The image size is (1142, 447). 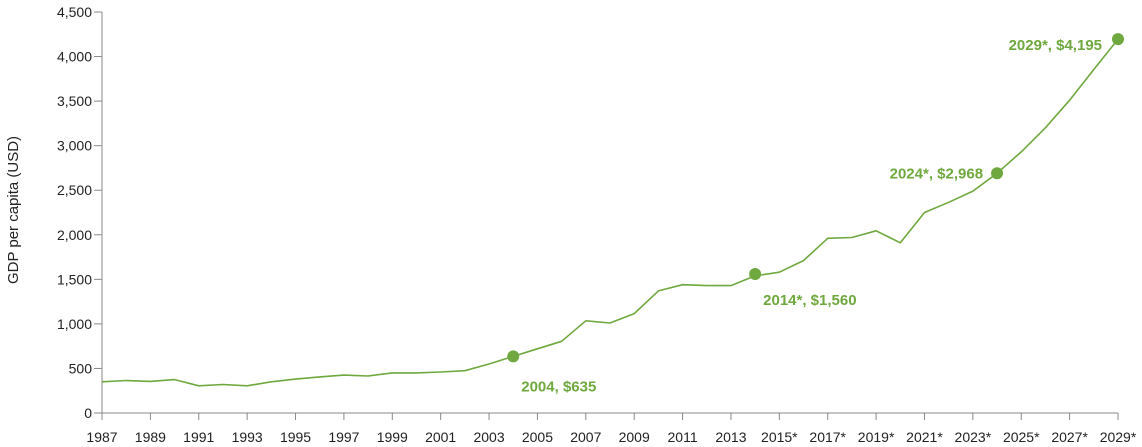 I want to click on x-tick-label: 2029*, so click(x=1118, y=437).